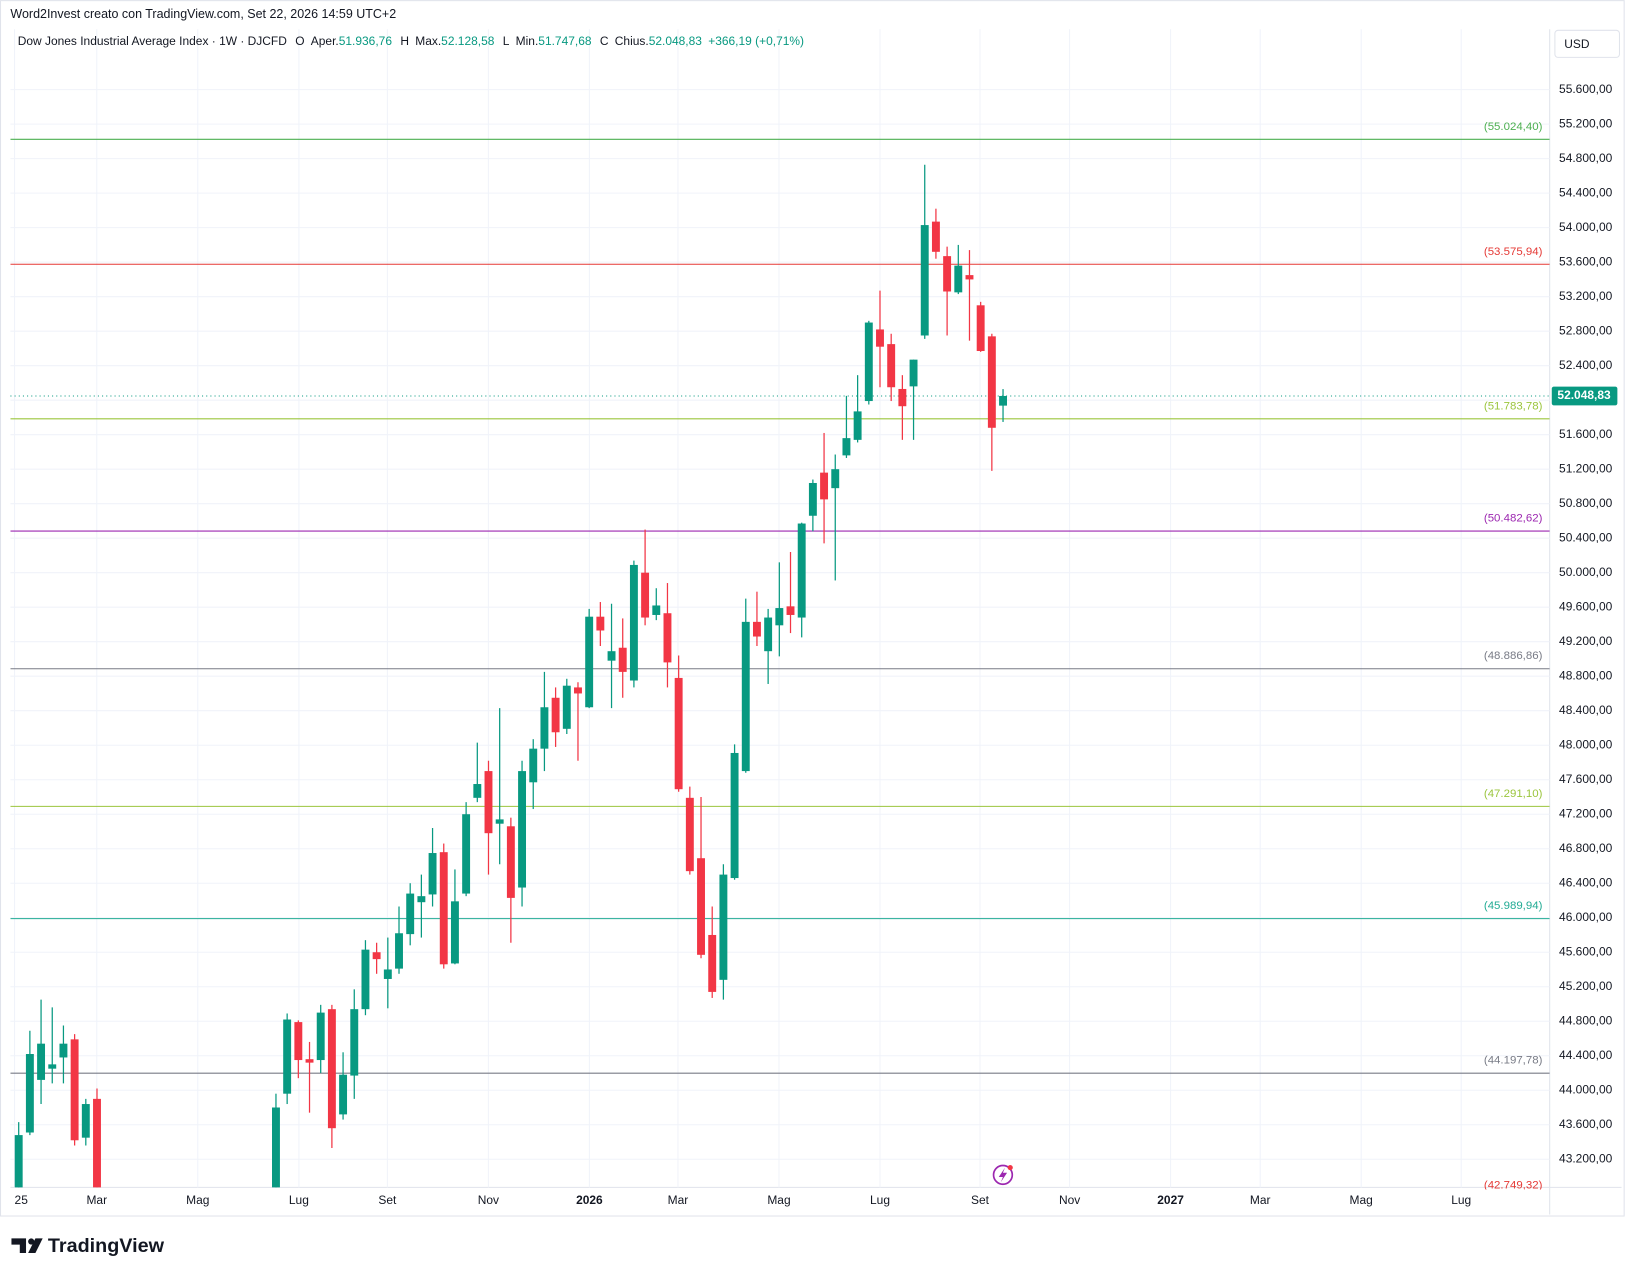  I want to click on y-tick-label: 52.800,00, so click(1586, 330).